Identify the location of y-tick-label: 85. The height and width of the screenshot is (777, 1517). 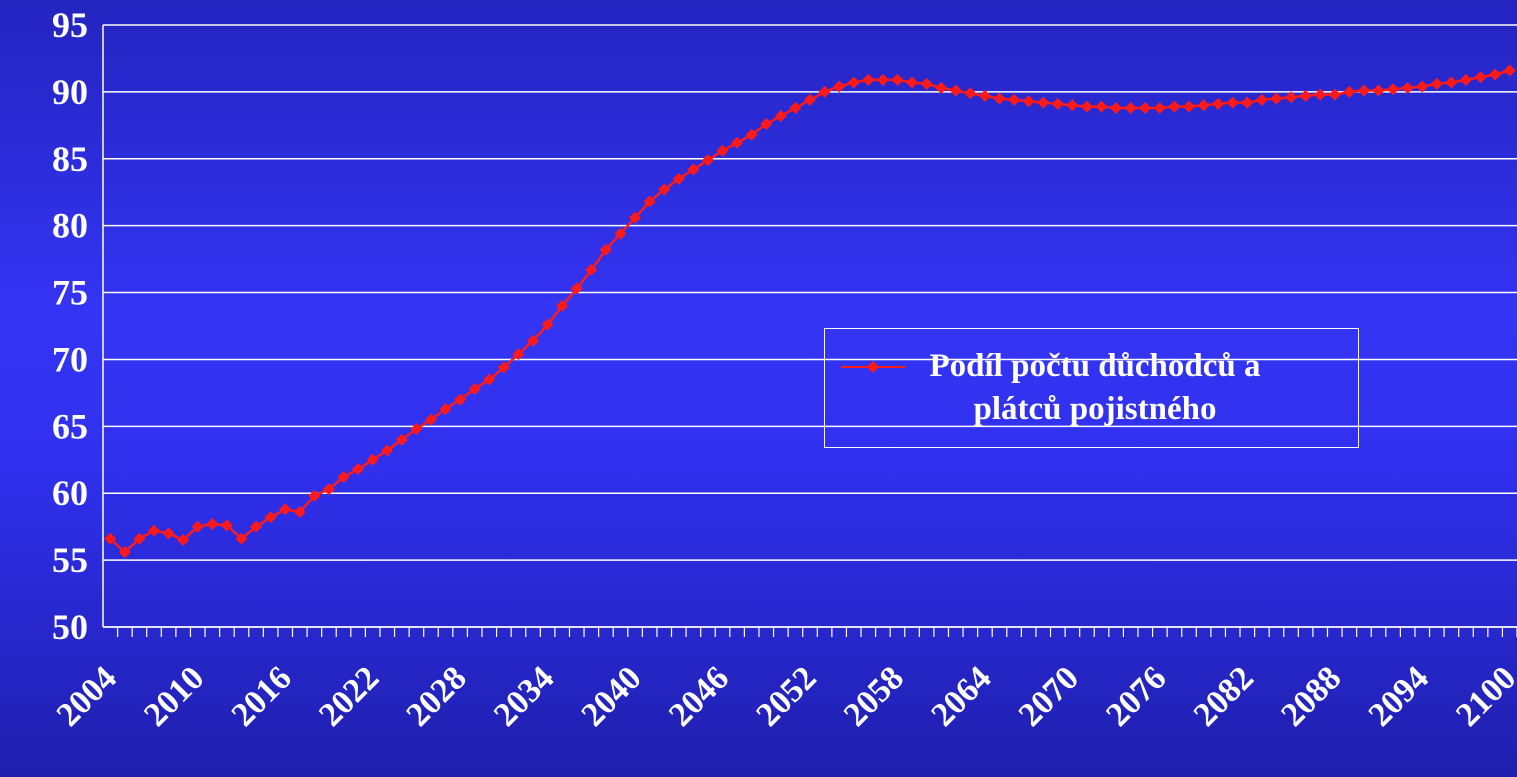
(70, 159).